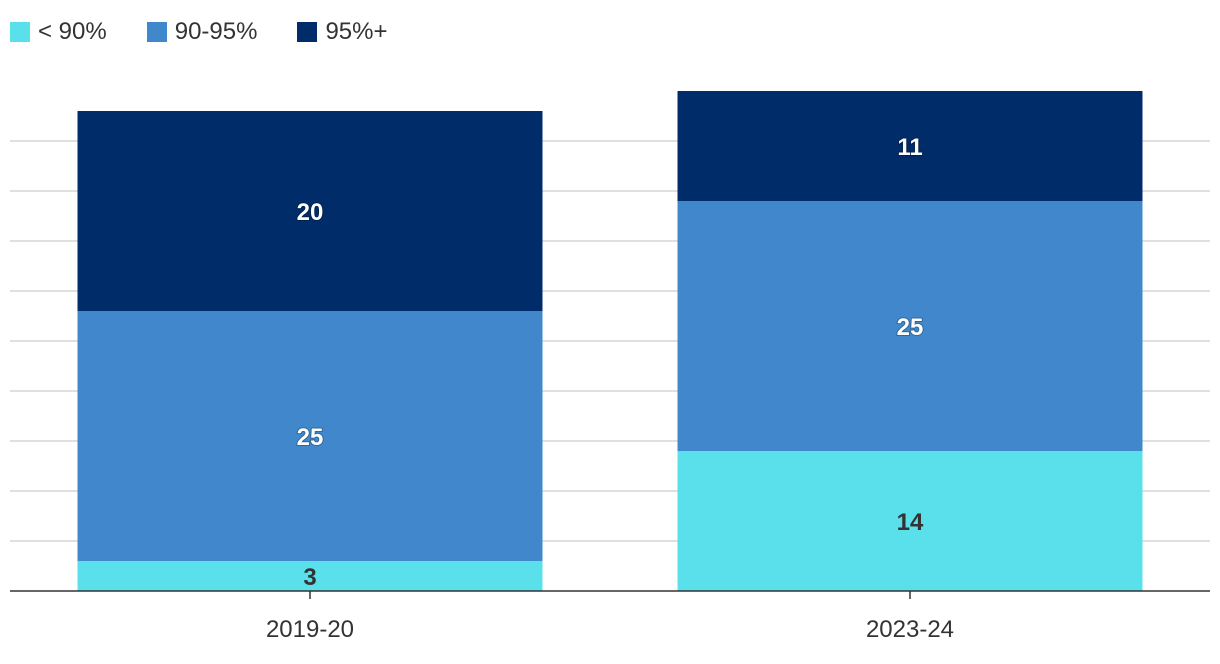  I want to click on legend-item-95-plus: 95%+, so click(342, 32).